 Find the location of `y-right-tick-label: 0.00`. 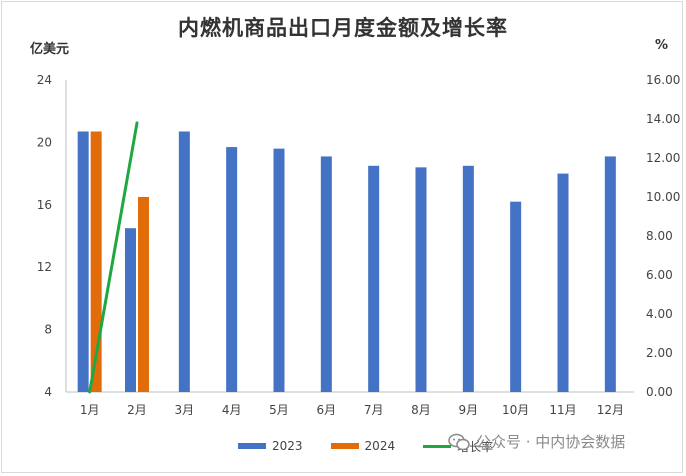

y-right-tick-label: 0.00 is located at coordinates (659, 392).